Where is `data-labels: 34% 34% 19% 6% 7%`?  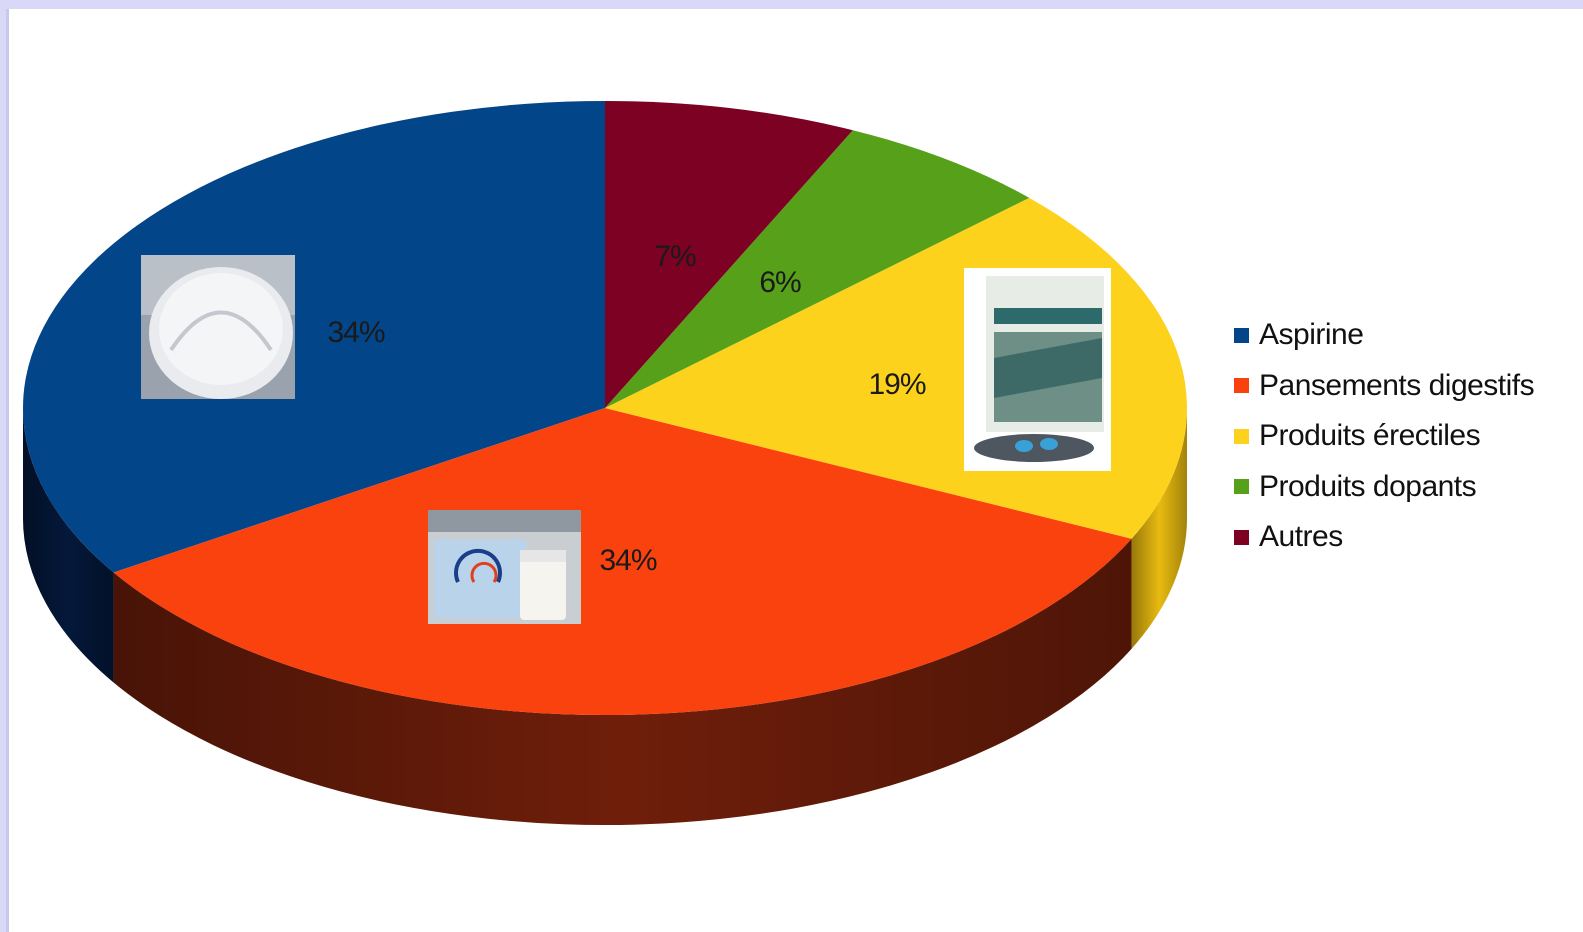 data-labels: 34% 34% 19% 6% 7% is located at coordinates (626, 408).